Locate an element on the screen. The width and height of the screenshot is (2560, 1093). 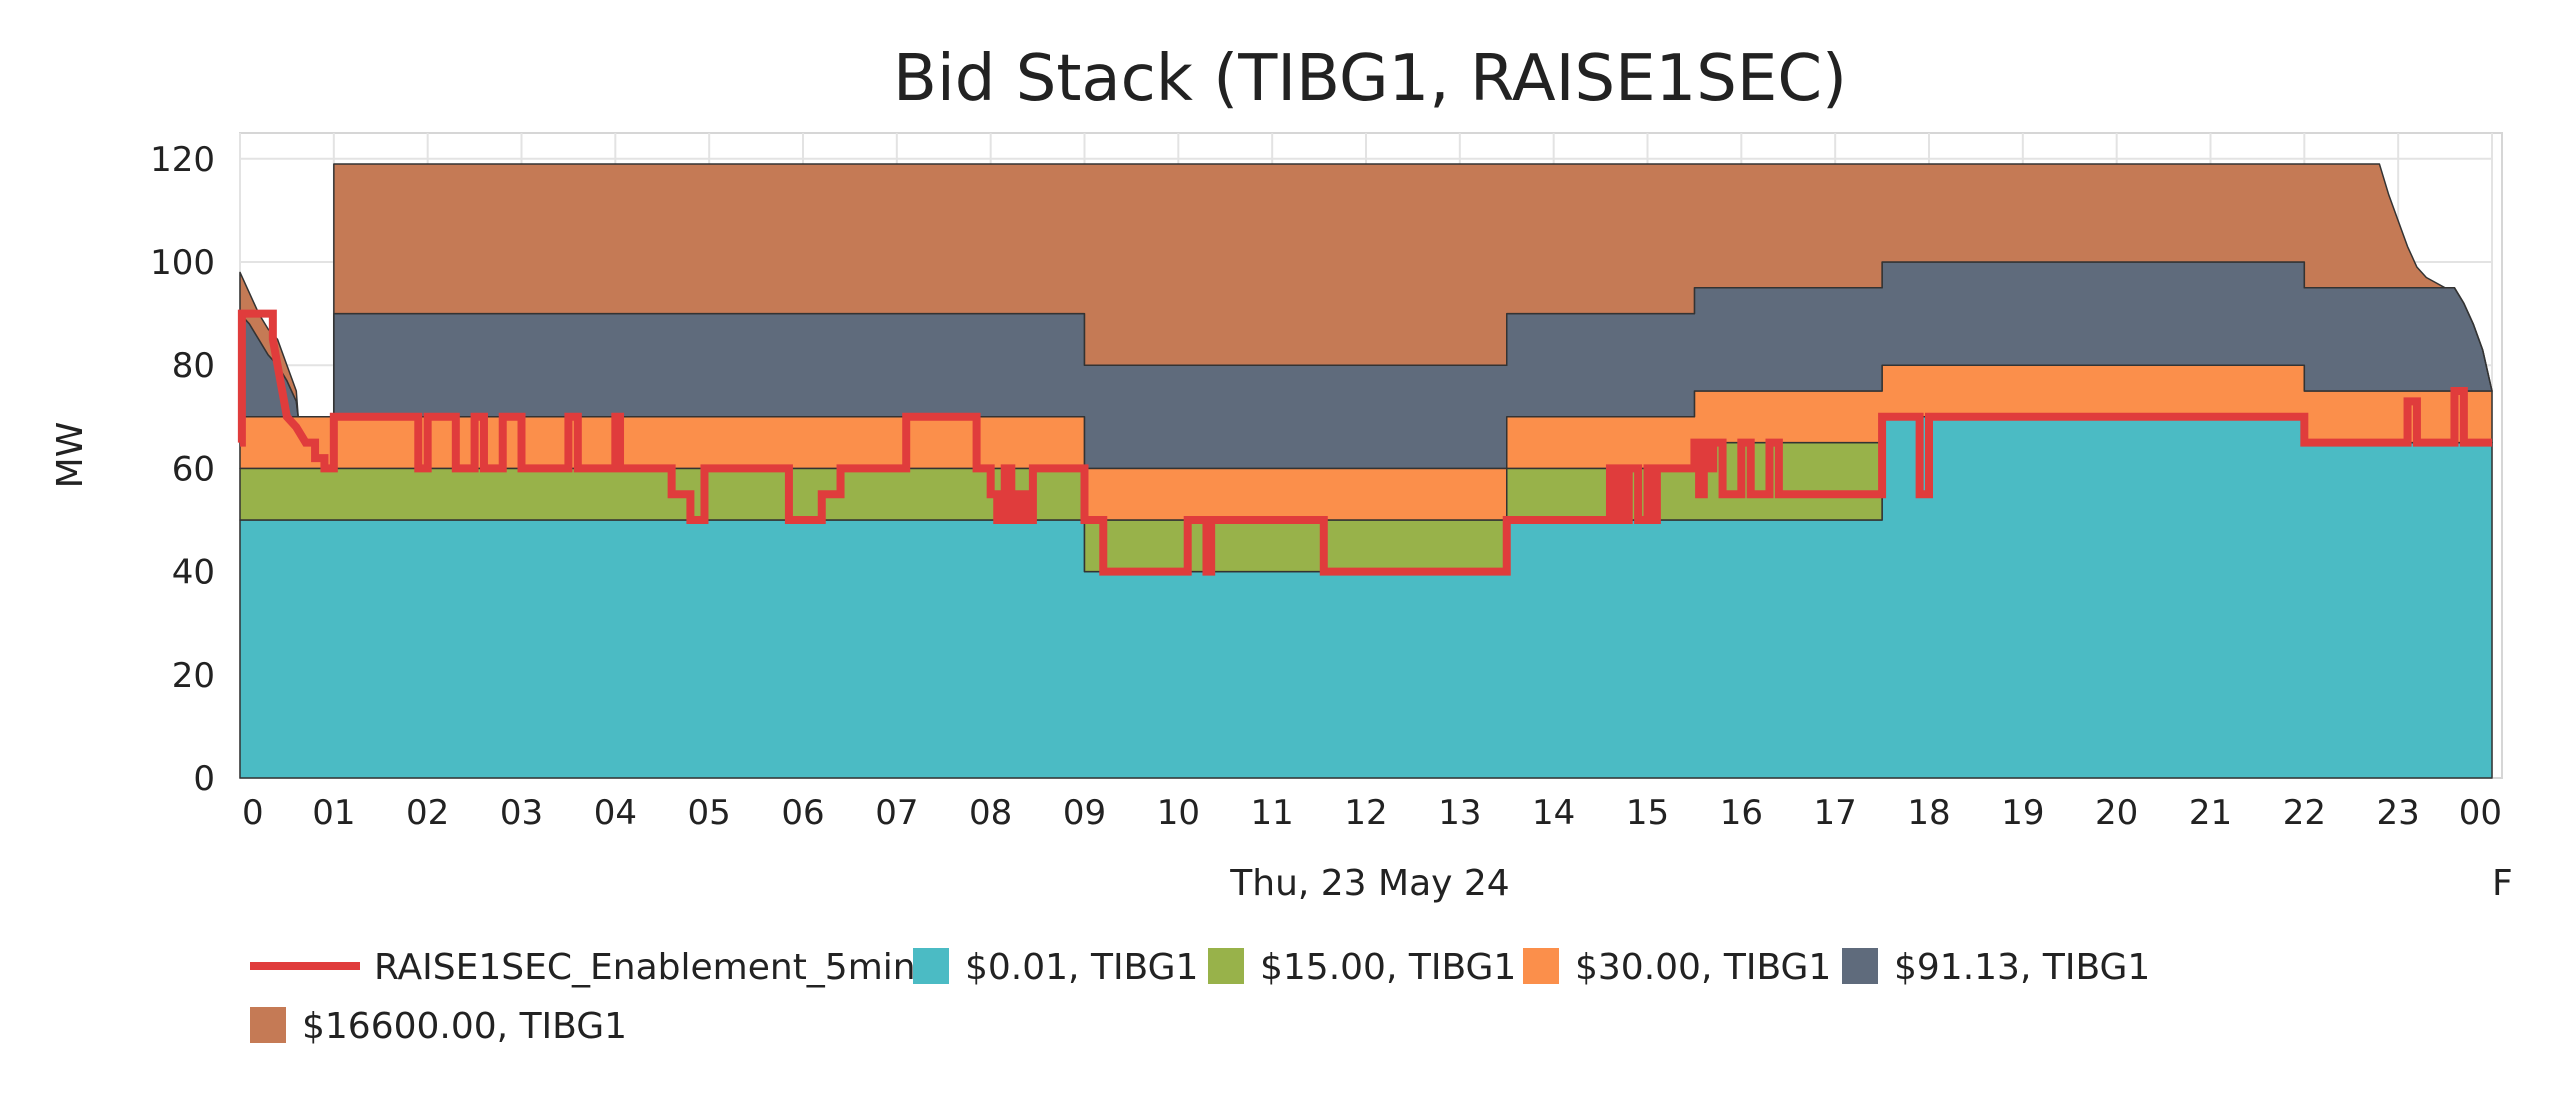
x-tick-label: 16 is located at coordinates (1741, 813).